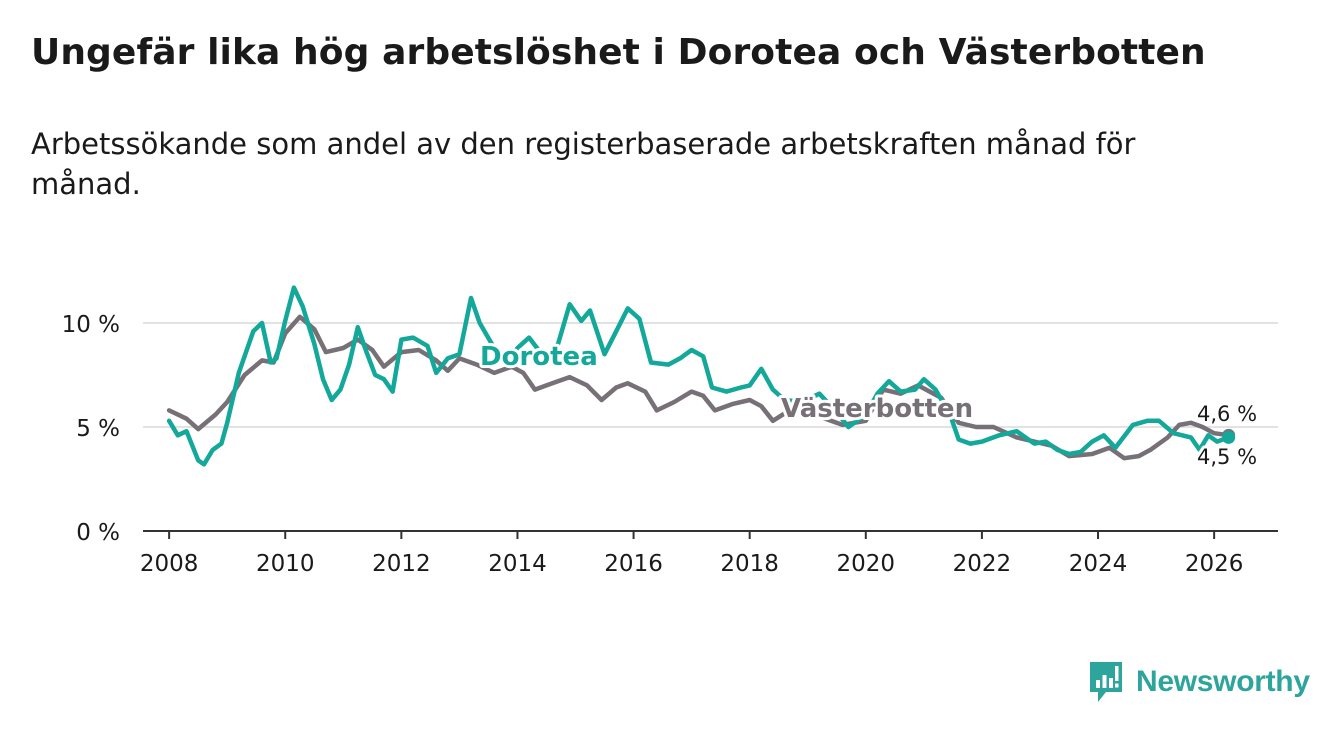 The width and height of the screenshot is (1340, 734). I want to click on brand-logo: Newsworthy, so click(1199, 682).